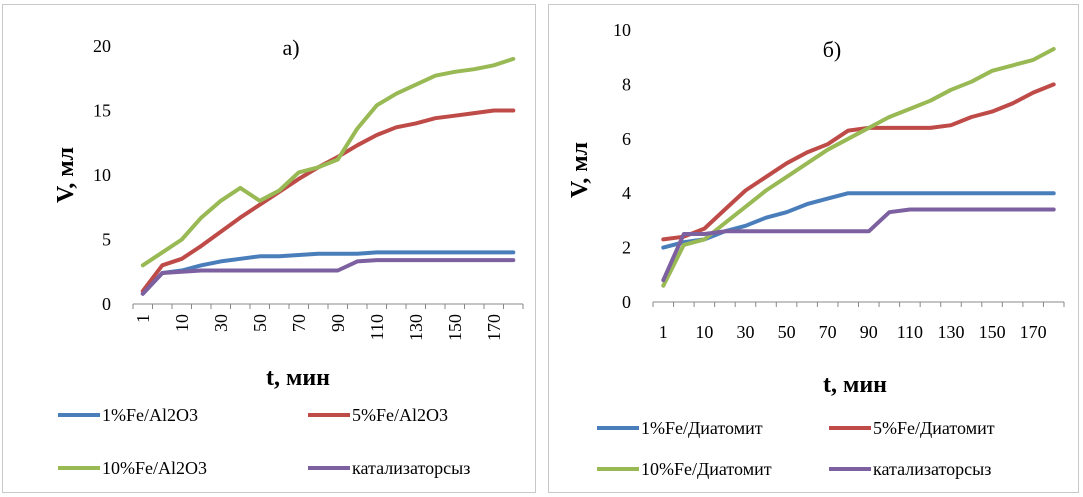  Describe the element at coordinates (416, 327) in the screenshot. I see `chart-a-x-tick-label: 130` at that location.